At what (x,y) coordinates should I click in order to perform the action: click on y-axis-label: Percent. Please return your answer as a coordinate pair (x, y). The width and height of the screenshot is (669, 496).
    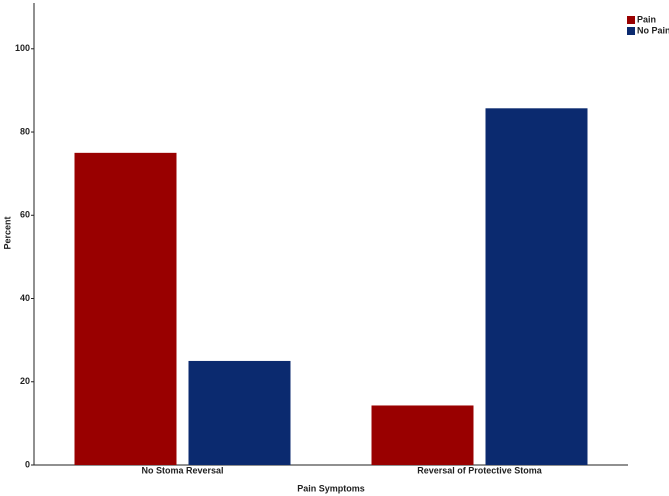
    Looking at the image, I should click on (7, 232).